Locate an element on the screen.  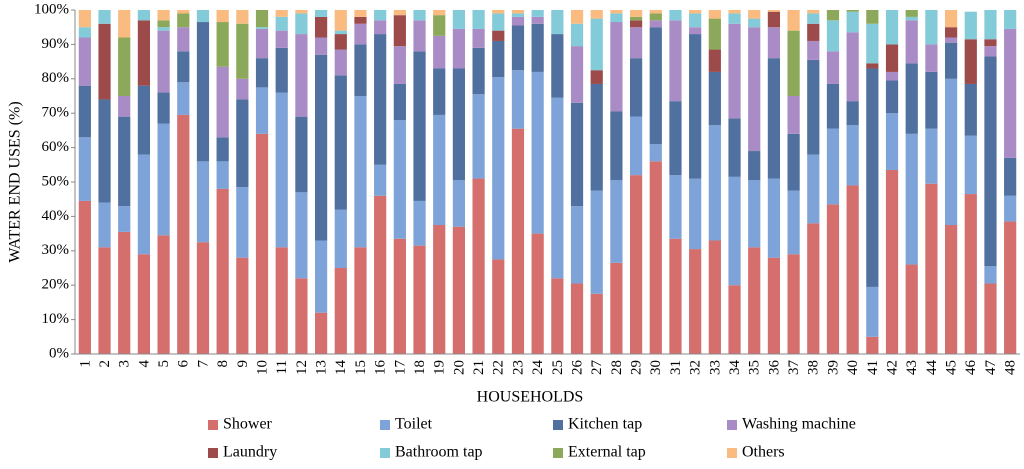
x-tick-label: 1 is located at coordinates (85, 364).